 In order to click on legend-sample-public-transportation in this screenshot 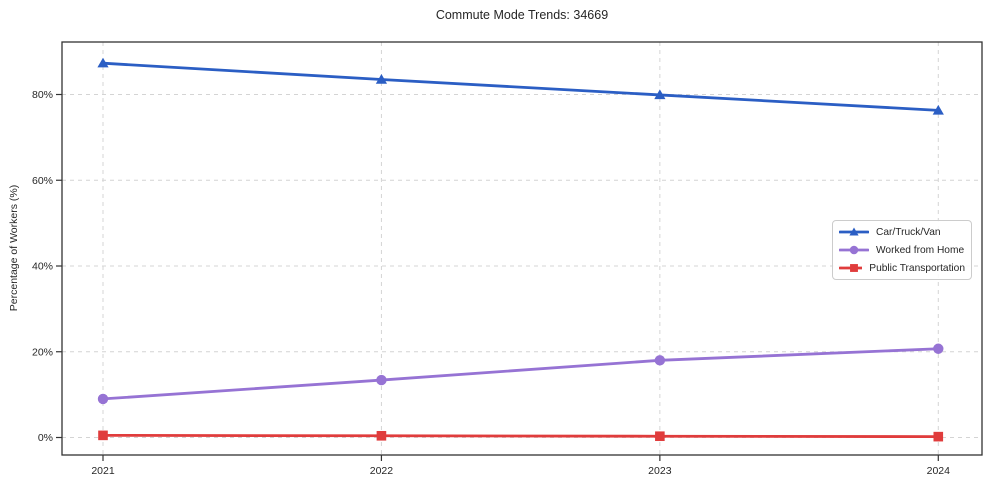, I will do `click(851, 268)`.